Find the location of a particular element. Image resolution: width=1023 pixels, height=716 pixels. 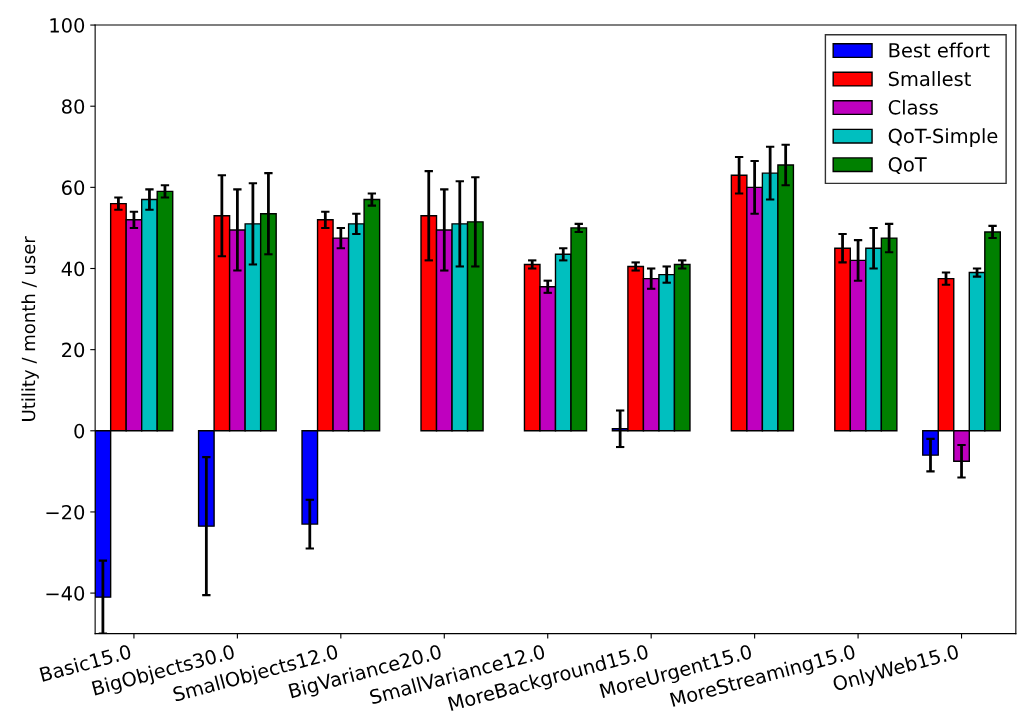

y-tick-label: 80 is located at coordinates (73, 106).